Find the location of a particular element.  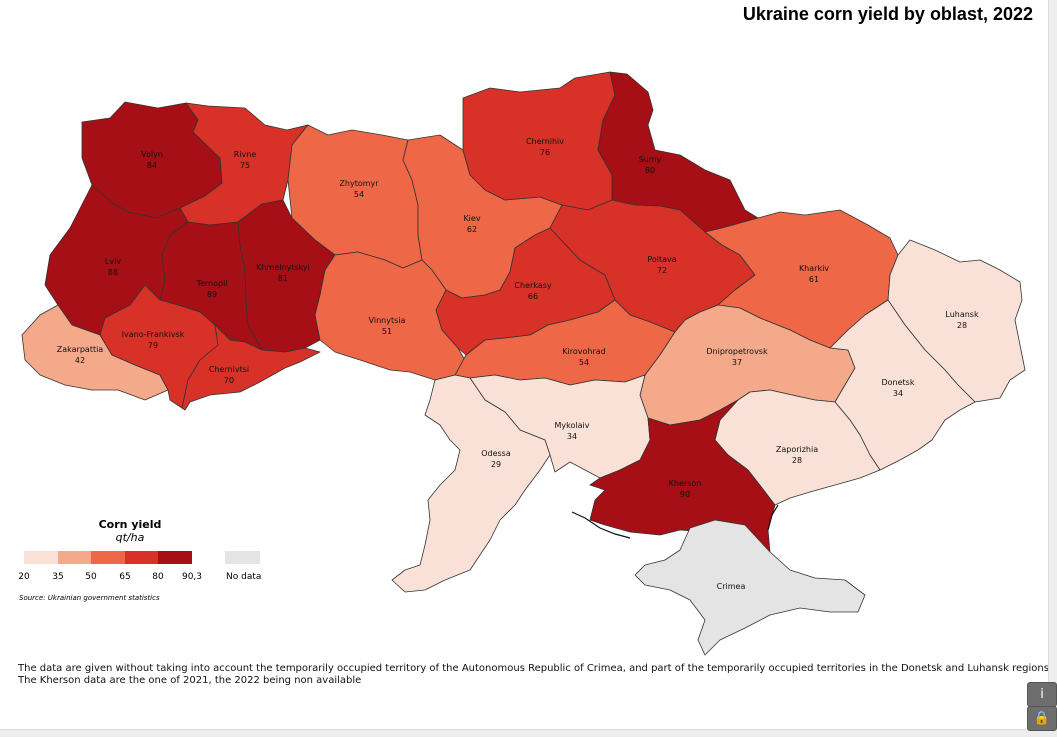

region-name-label: Donetsk is located at coordinates (898, 382).